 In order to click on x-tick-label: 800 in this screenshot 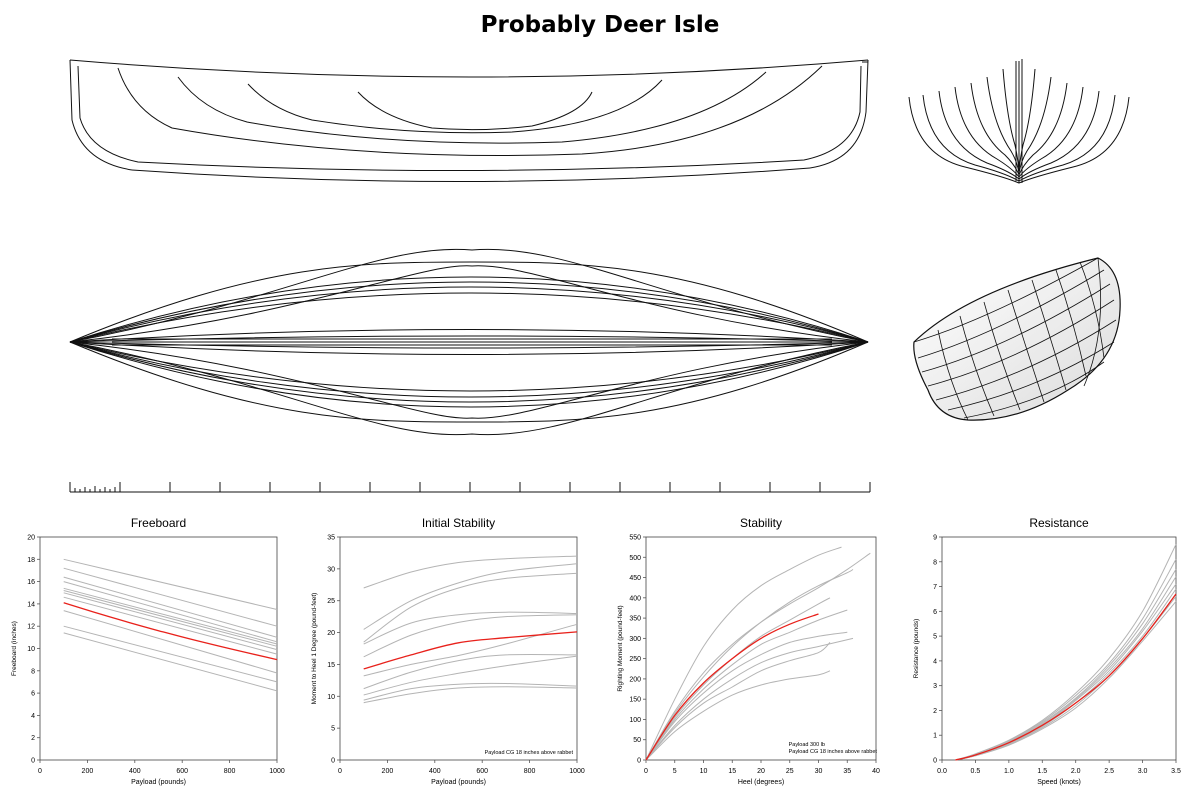, I will do `click(230, 771)`.